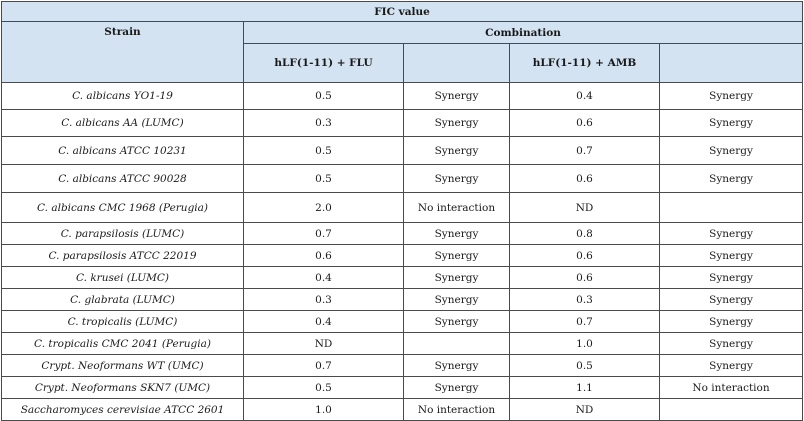 This screenshot has height=421, width=804. What do you see at coordinates (122, 299) in the screenshot?
I see `strain-cell: C. glabrata (LUMC)` at bounding box center [122, 299].